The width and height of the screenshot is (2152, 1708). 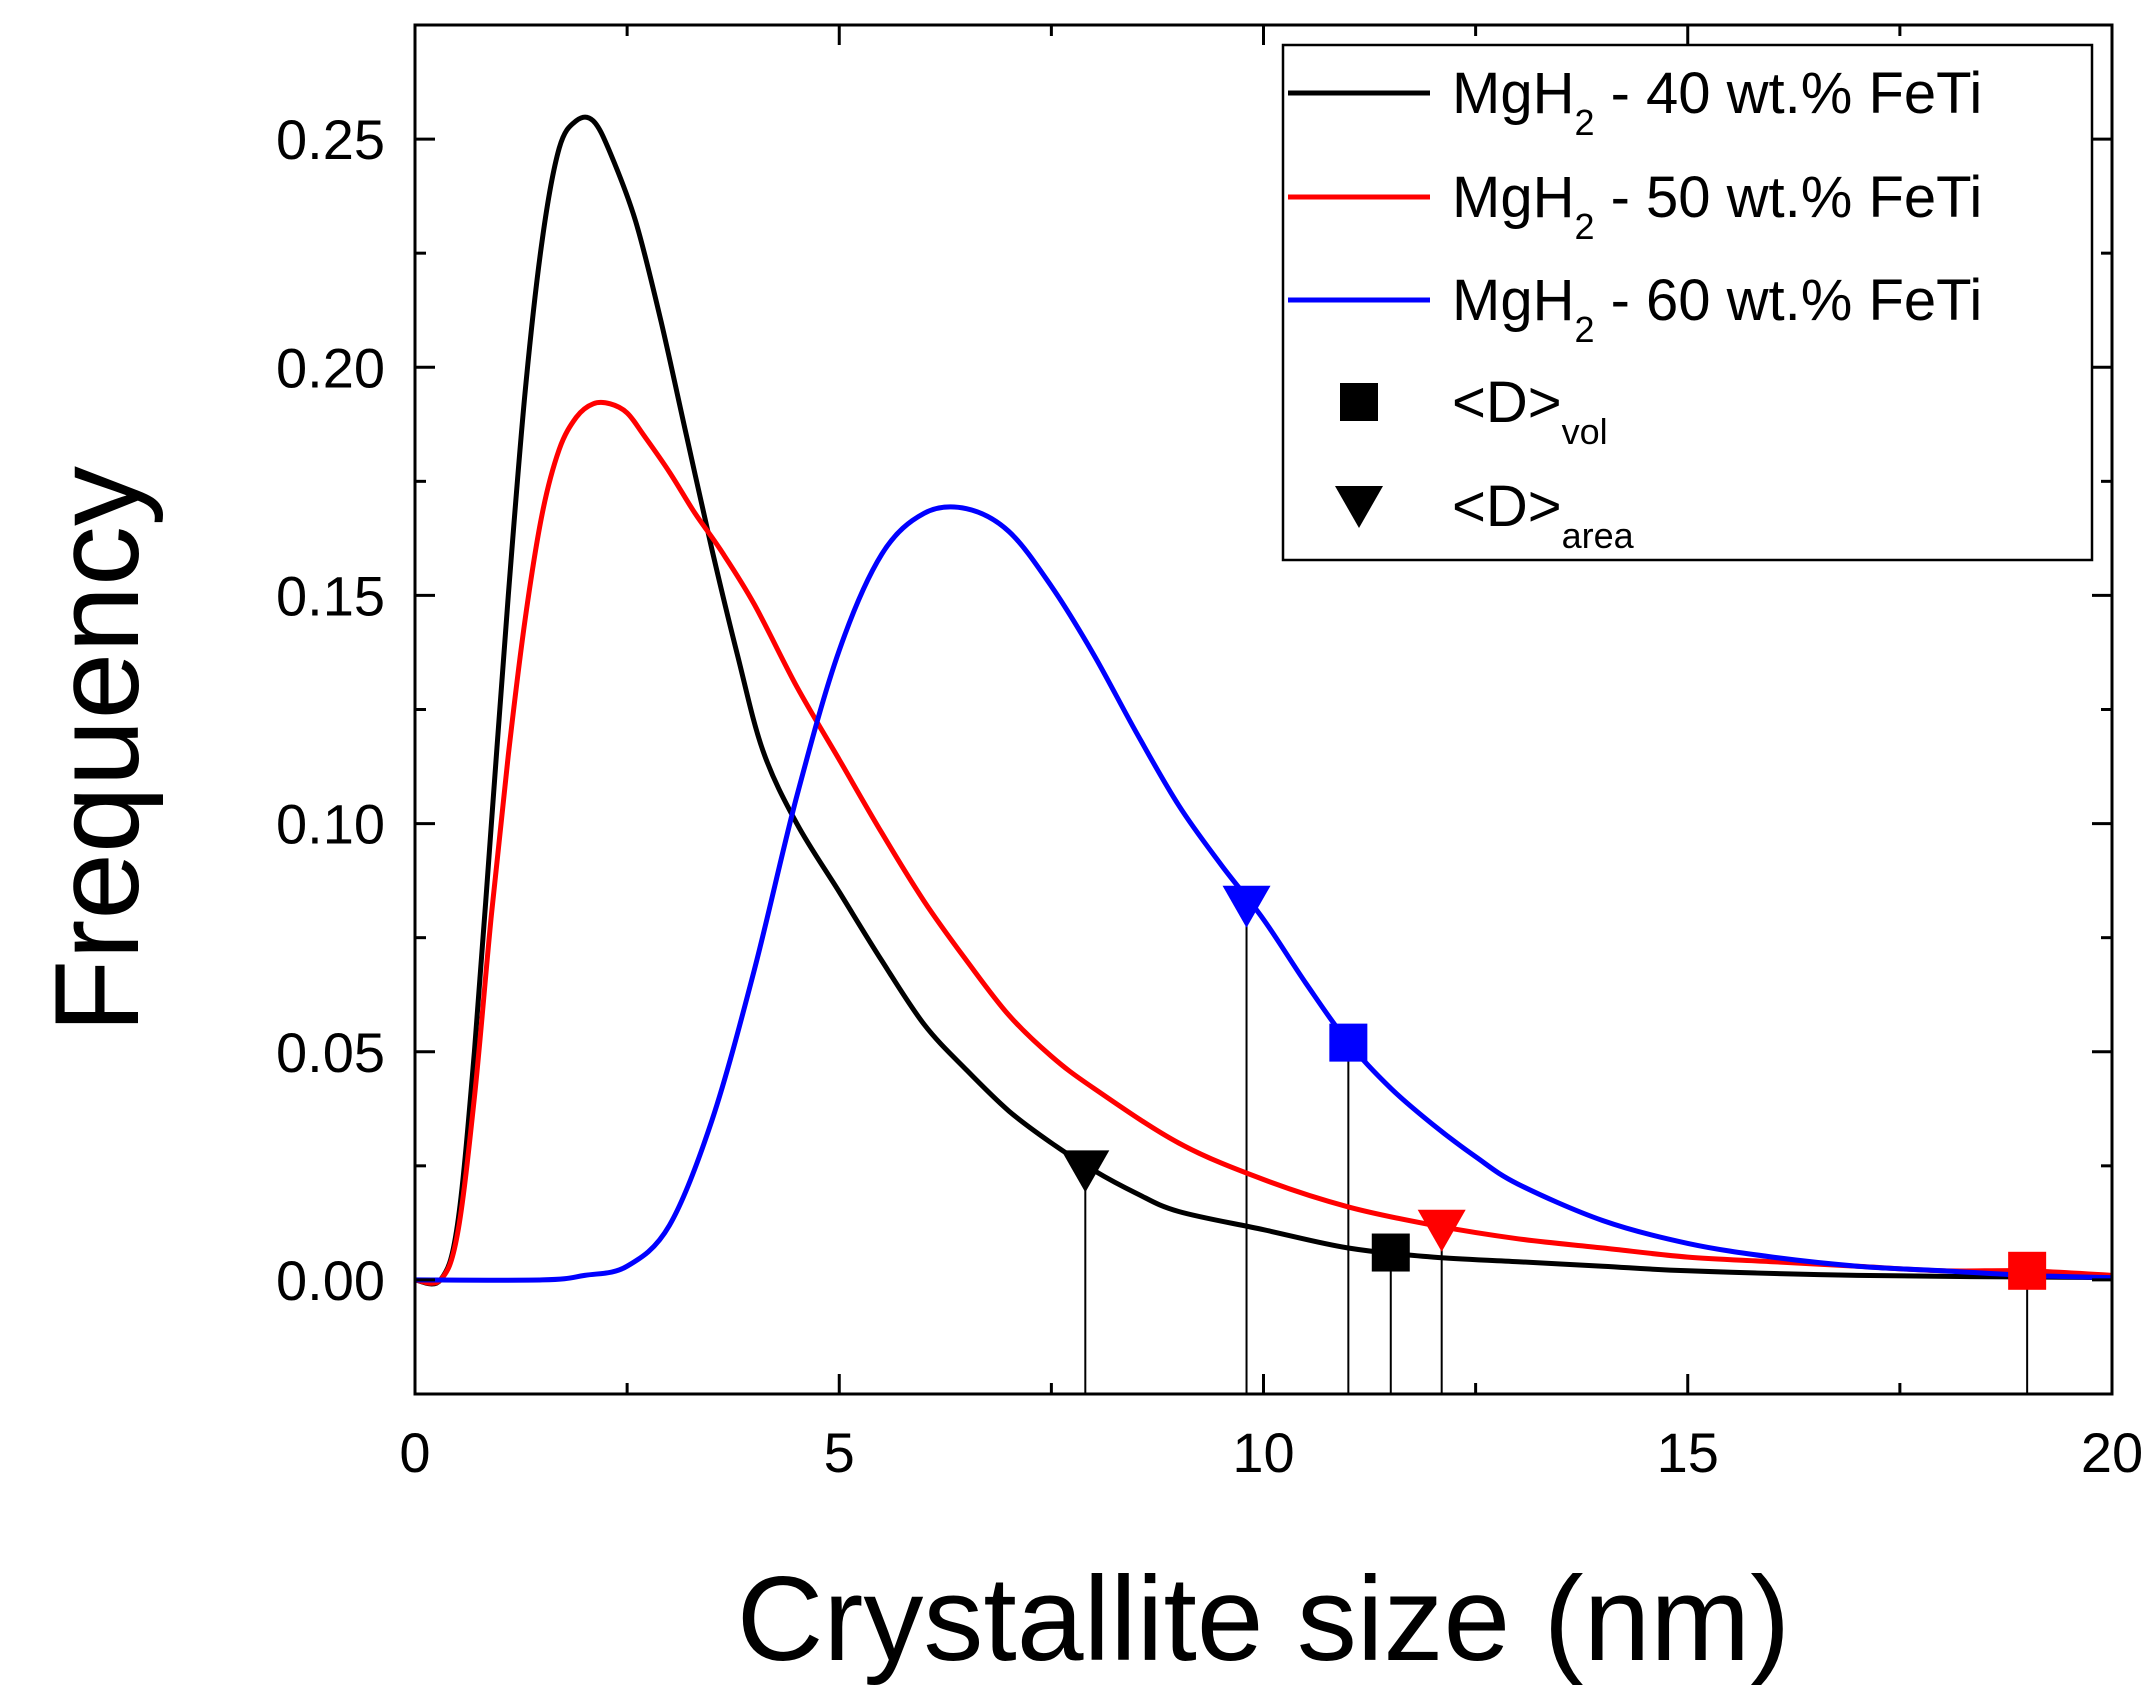 What do you see at coordinates (1688, 1452) in the screenshot?
I see `x-tick-label: 15` at bounding box center [1688, 1452].